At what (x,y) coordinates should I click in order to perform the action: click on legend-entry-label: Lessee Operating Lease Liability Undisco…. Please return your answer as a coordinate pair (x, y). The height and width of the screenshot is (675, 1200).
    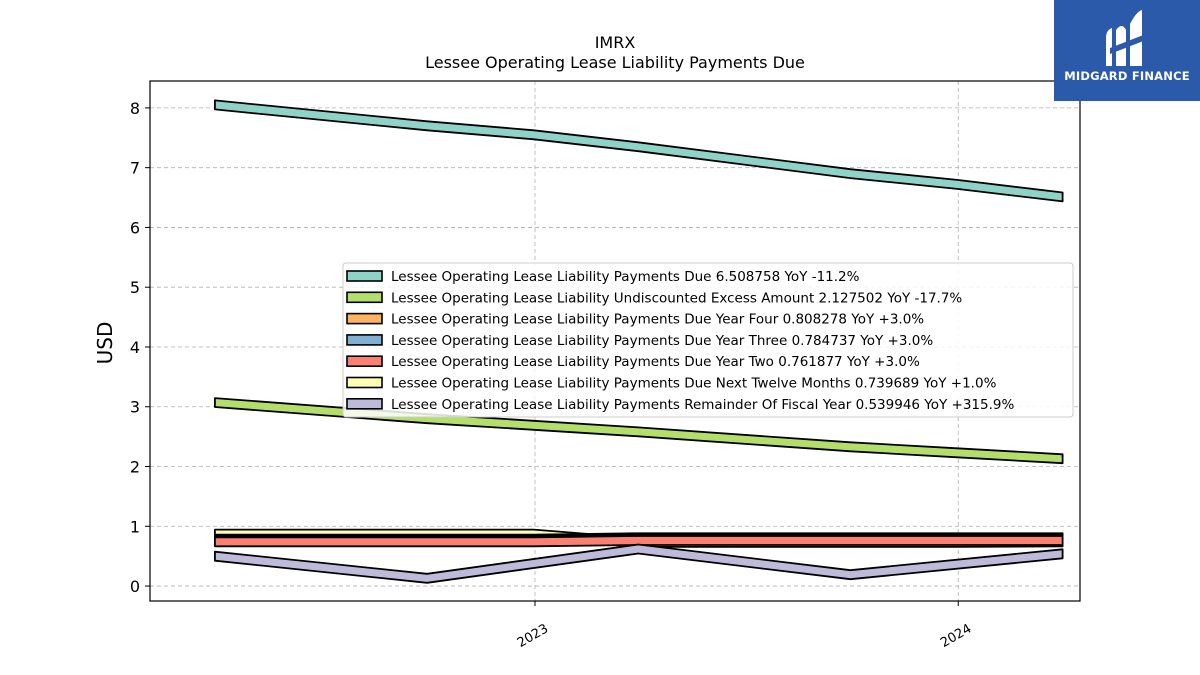
    Looking at the image, I should click on (676, 298).